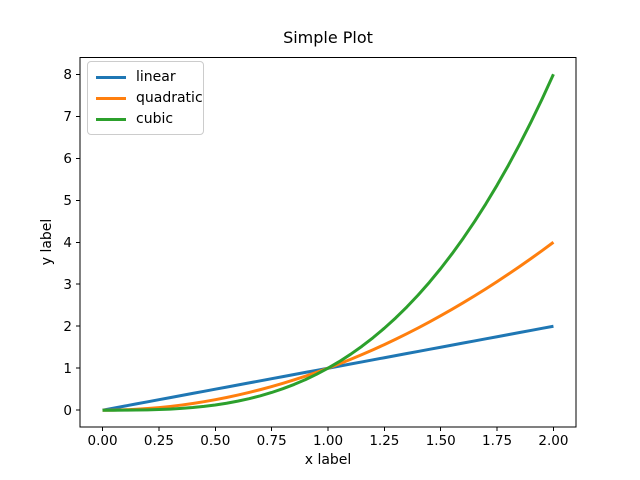  I want to click on legend-label-quadratic: quadratic, so click(169, 98).